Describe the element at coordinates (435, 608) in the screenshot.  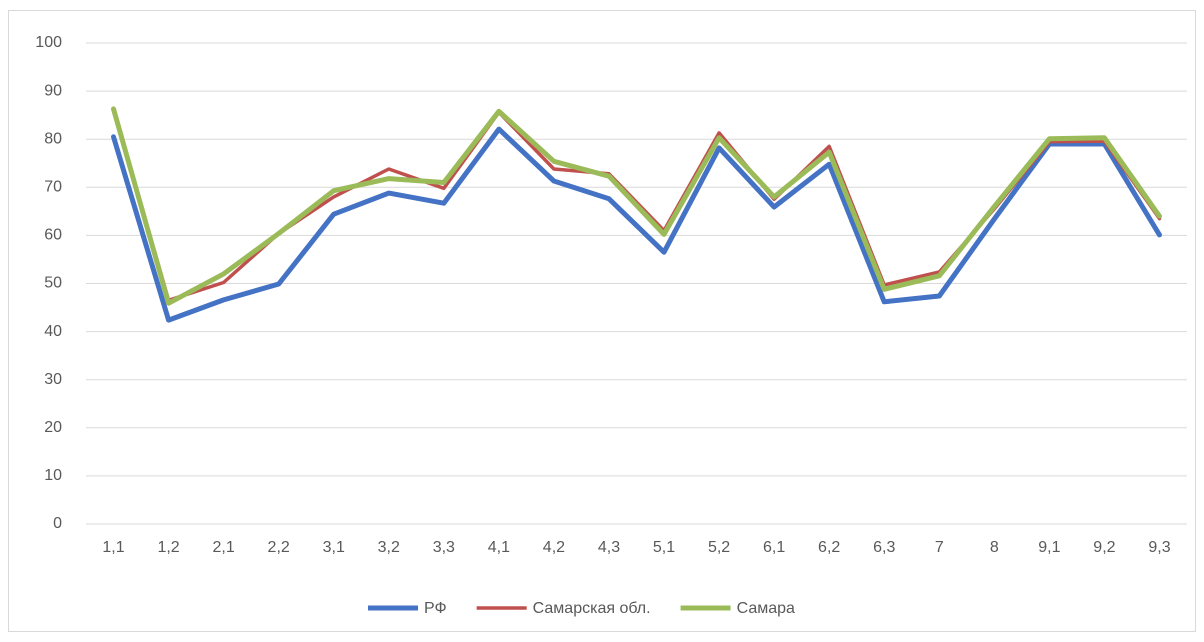
I see `legend-label: РФ` at that location.